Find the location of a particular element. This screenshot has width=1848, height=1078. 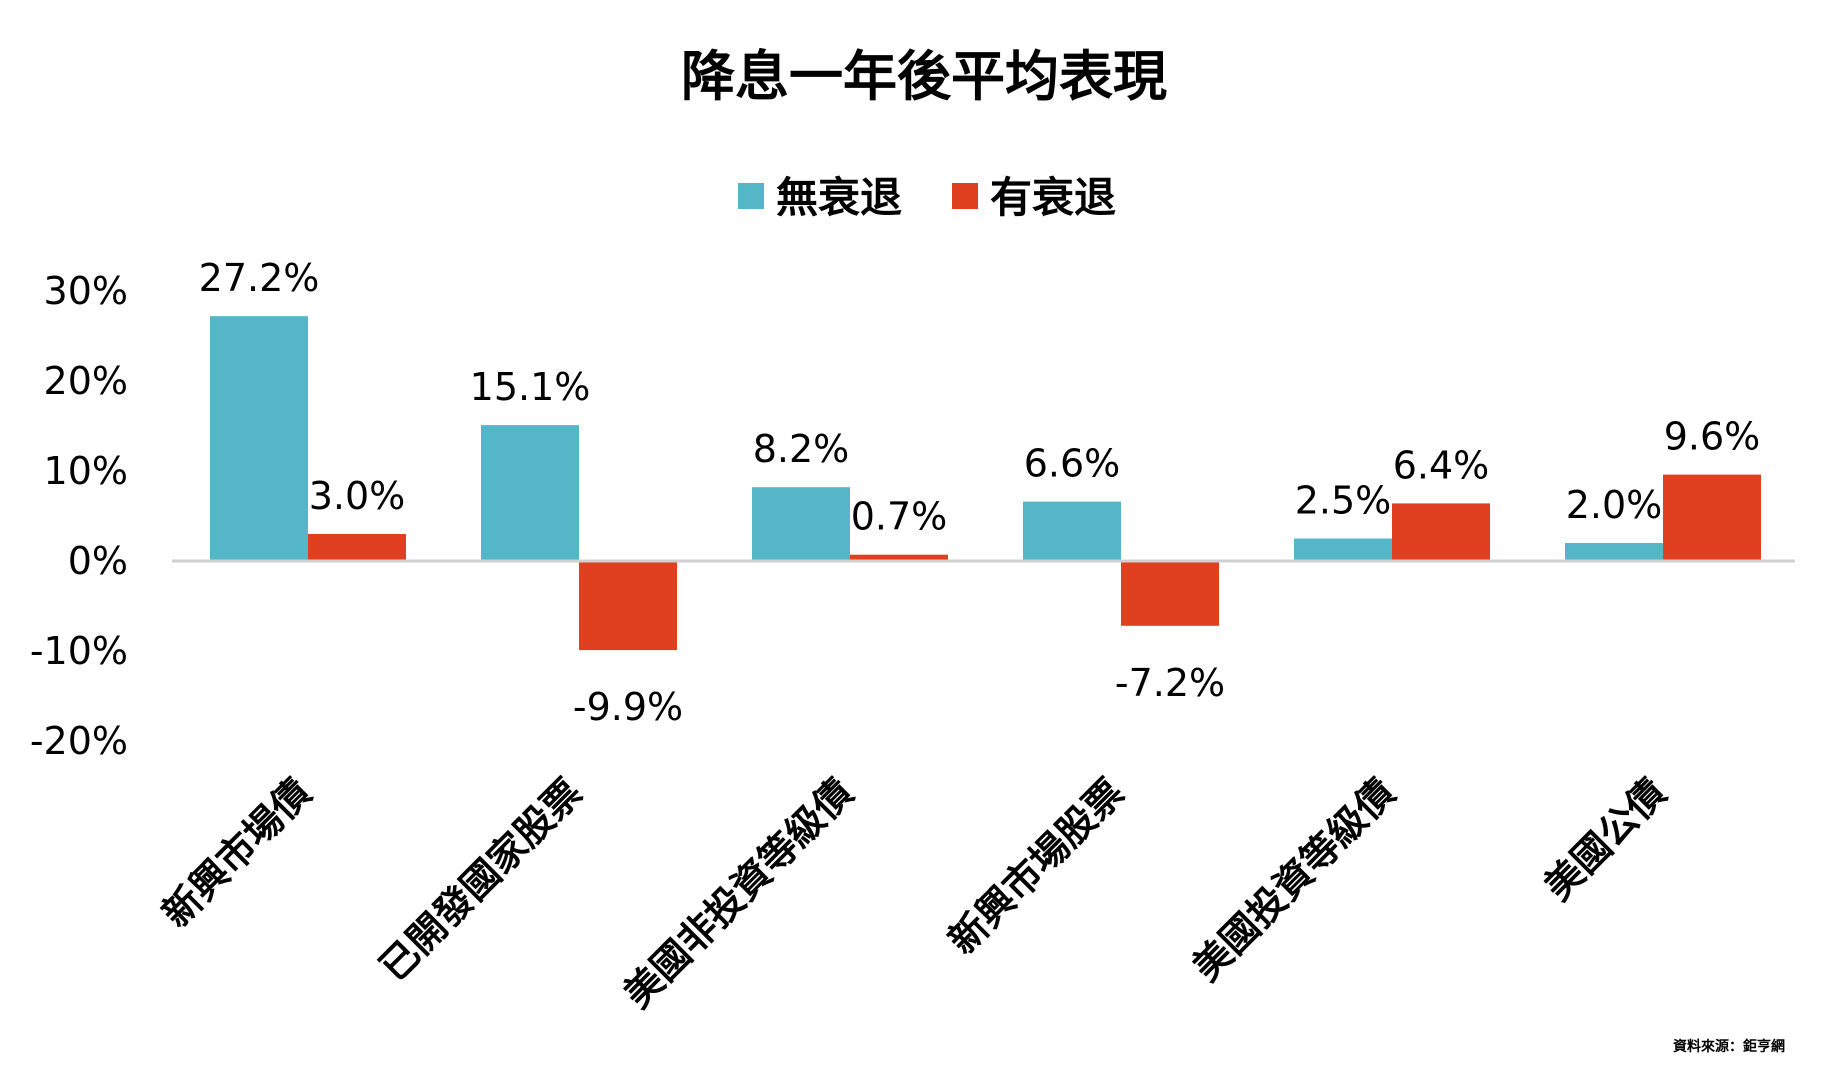

data-label: 2.5% is located at coordinates (1343, 501).